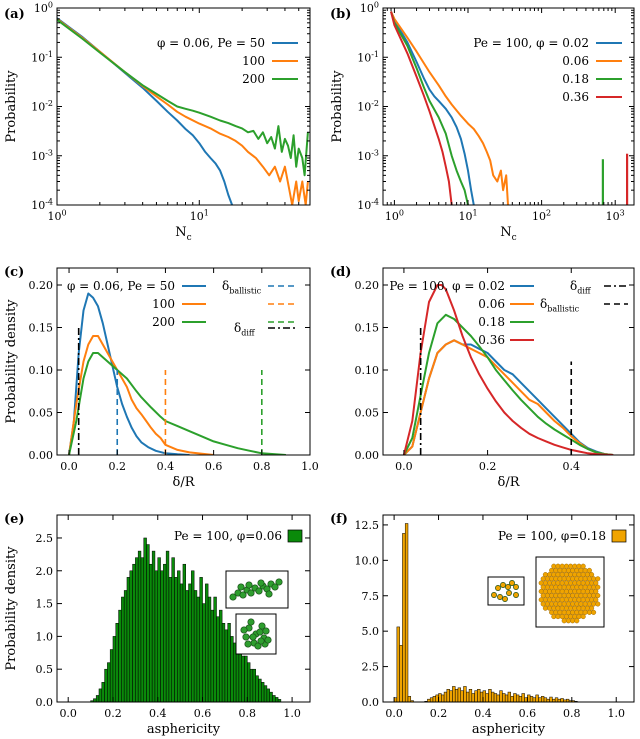 The image size is (640, 739). I want to click on legend-label: 100, so click(163, 304).